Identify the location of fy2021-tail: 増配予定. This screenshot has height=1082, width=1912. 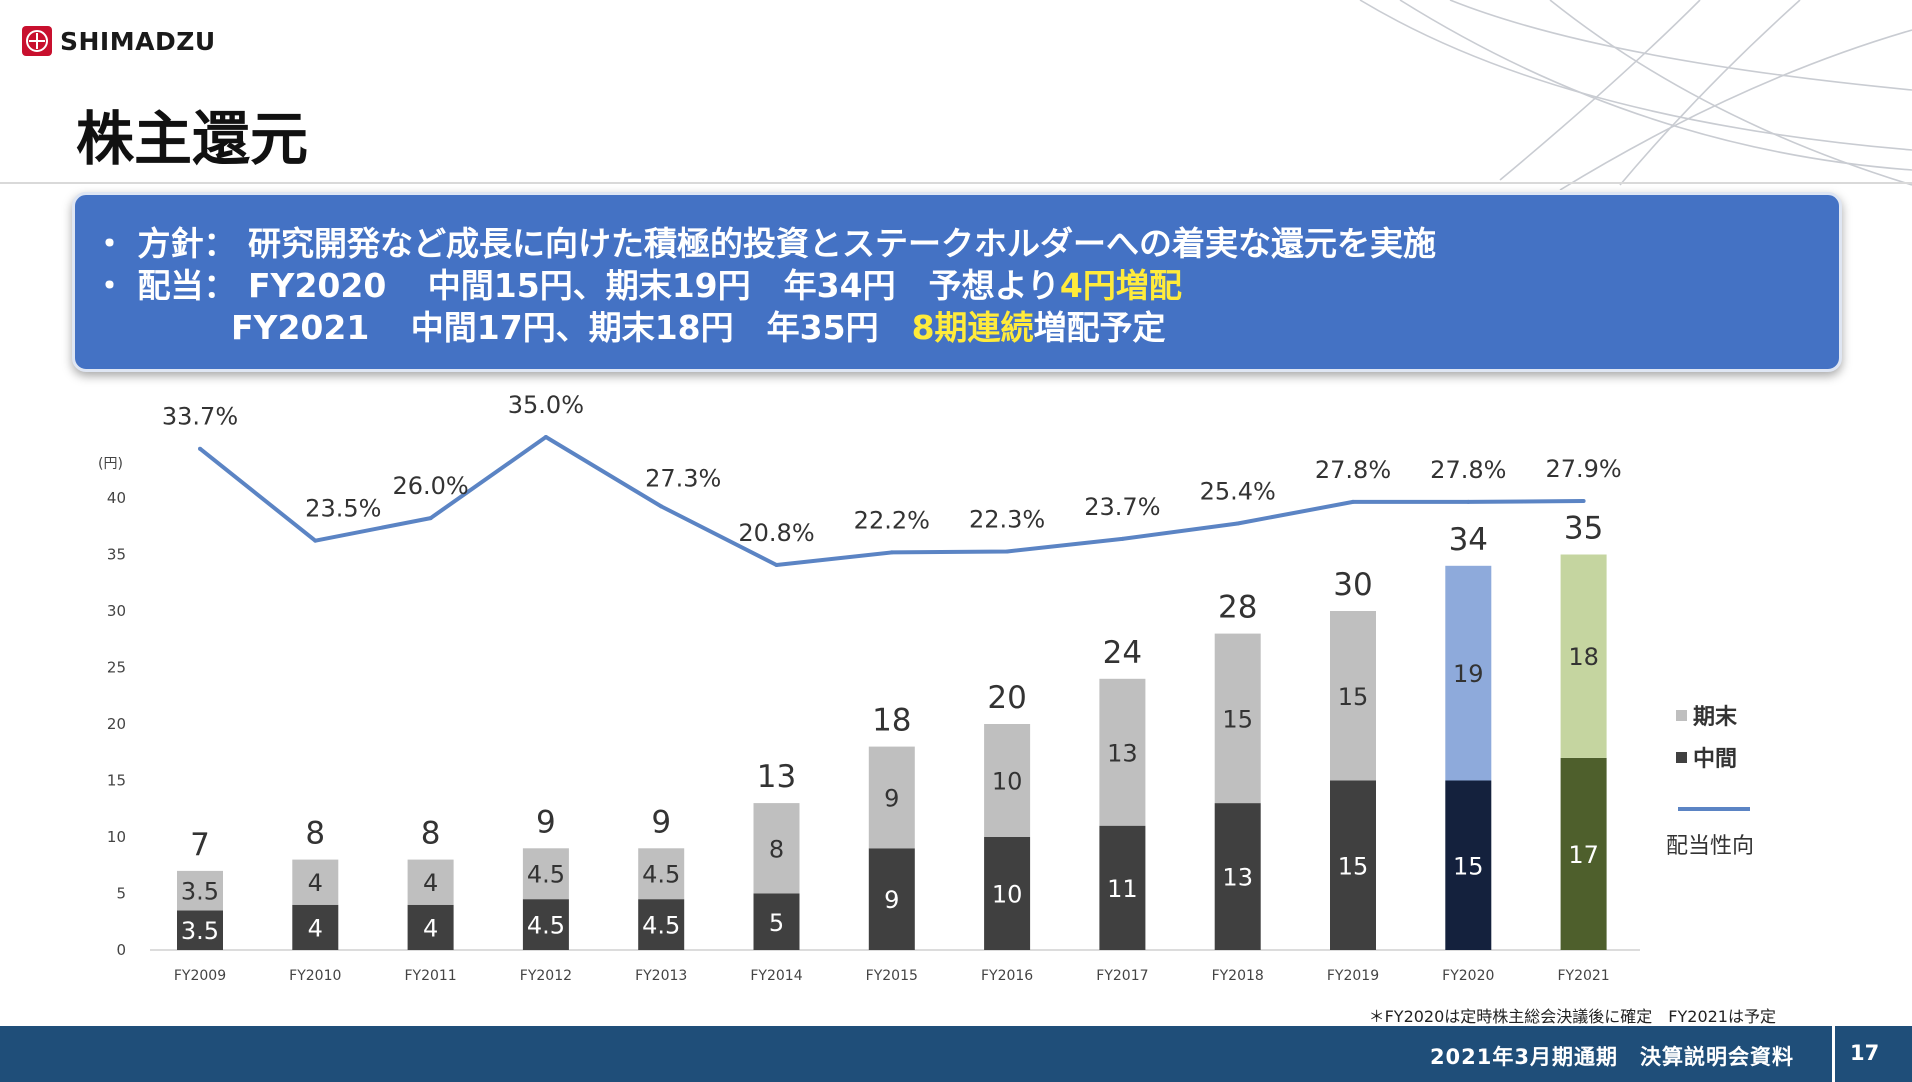
(1099, 327).